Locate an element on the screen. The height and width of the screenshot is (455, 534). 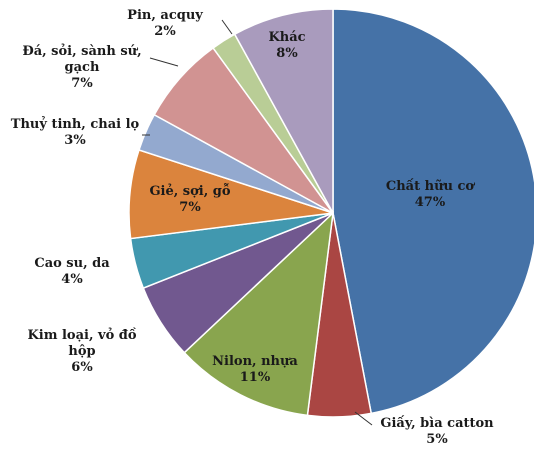
value-label: 5% is located at coordinates (437, 439).